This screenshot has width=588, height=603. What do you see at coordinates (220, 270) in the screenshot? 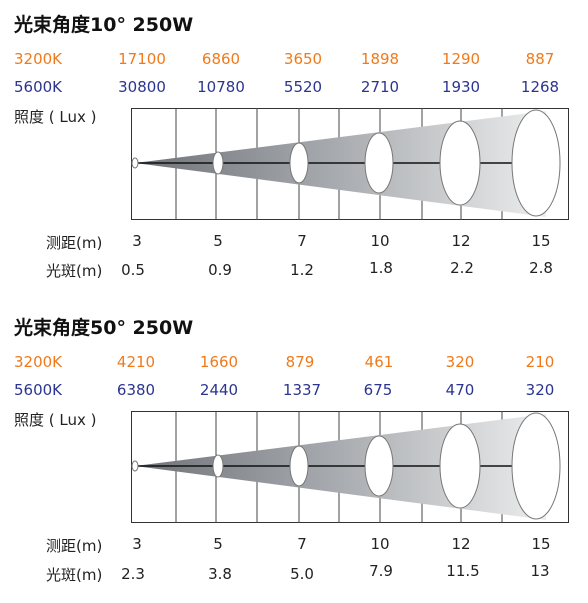
I see `spot-size-5m: 0.9` at bounding box center [220, 270].